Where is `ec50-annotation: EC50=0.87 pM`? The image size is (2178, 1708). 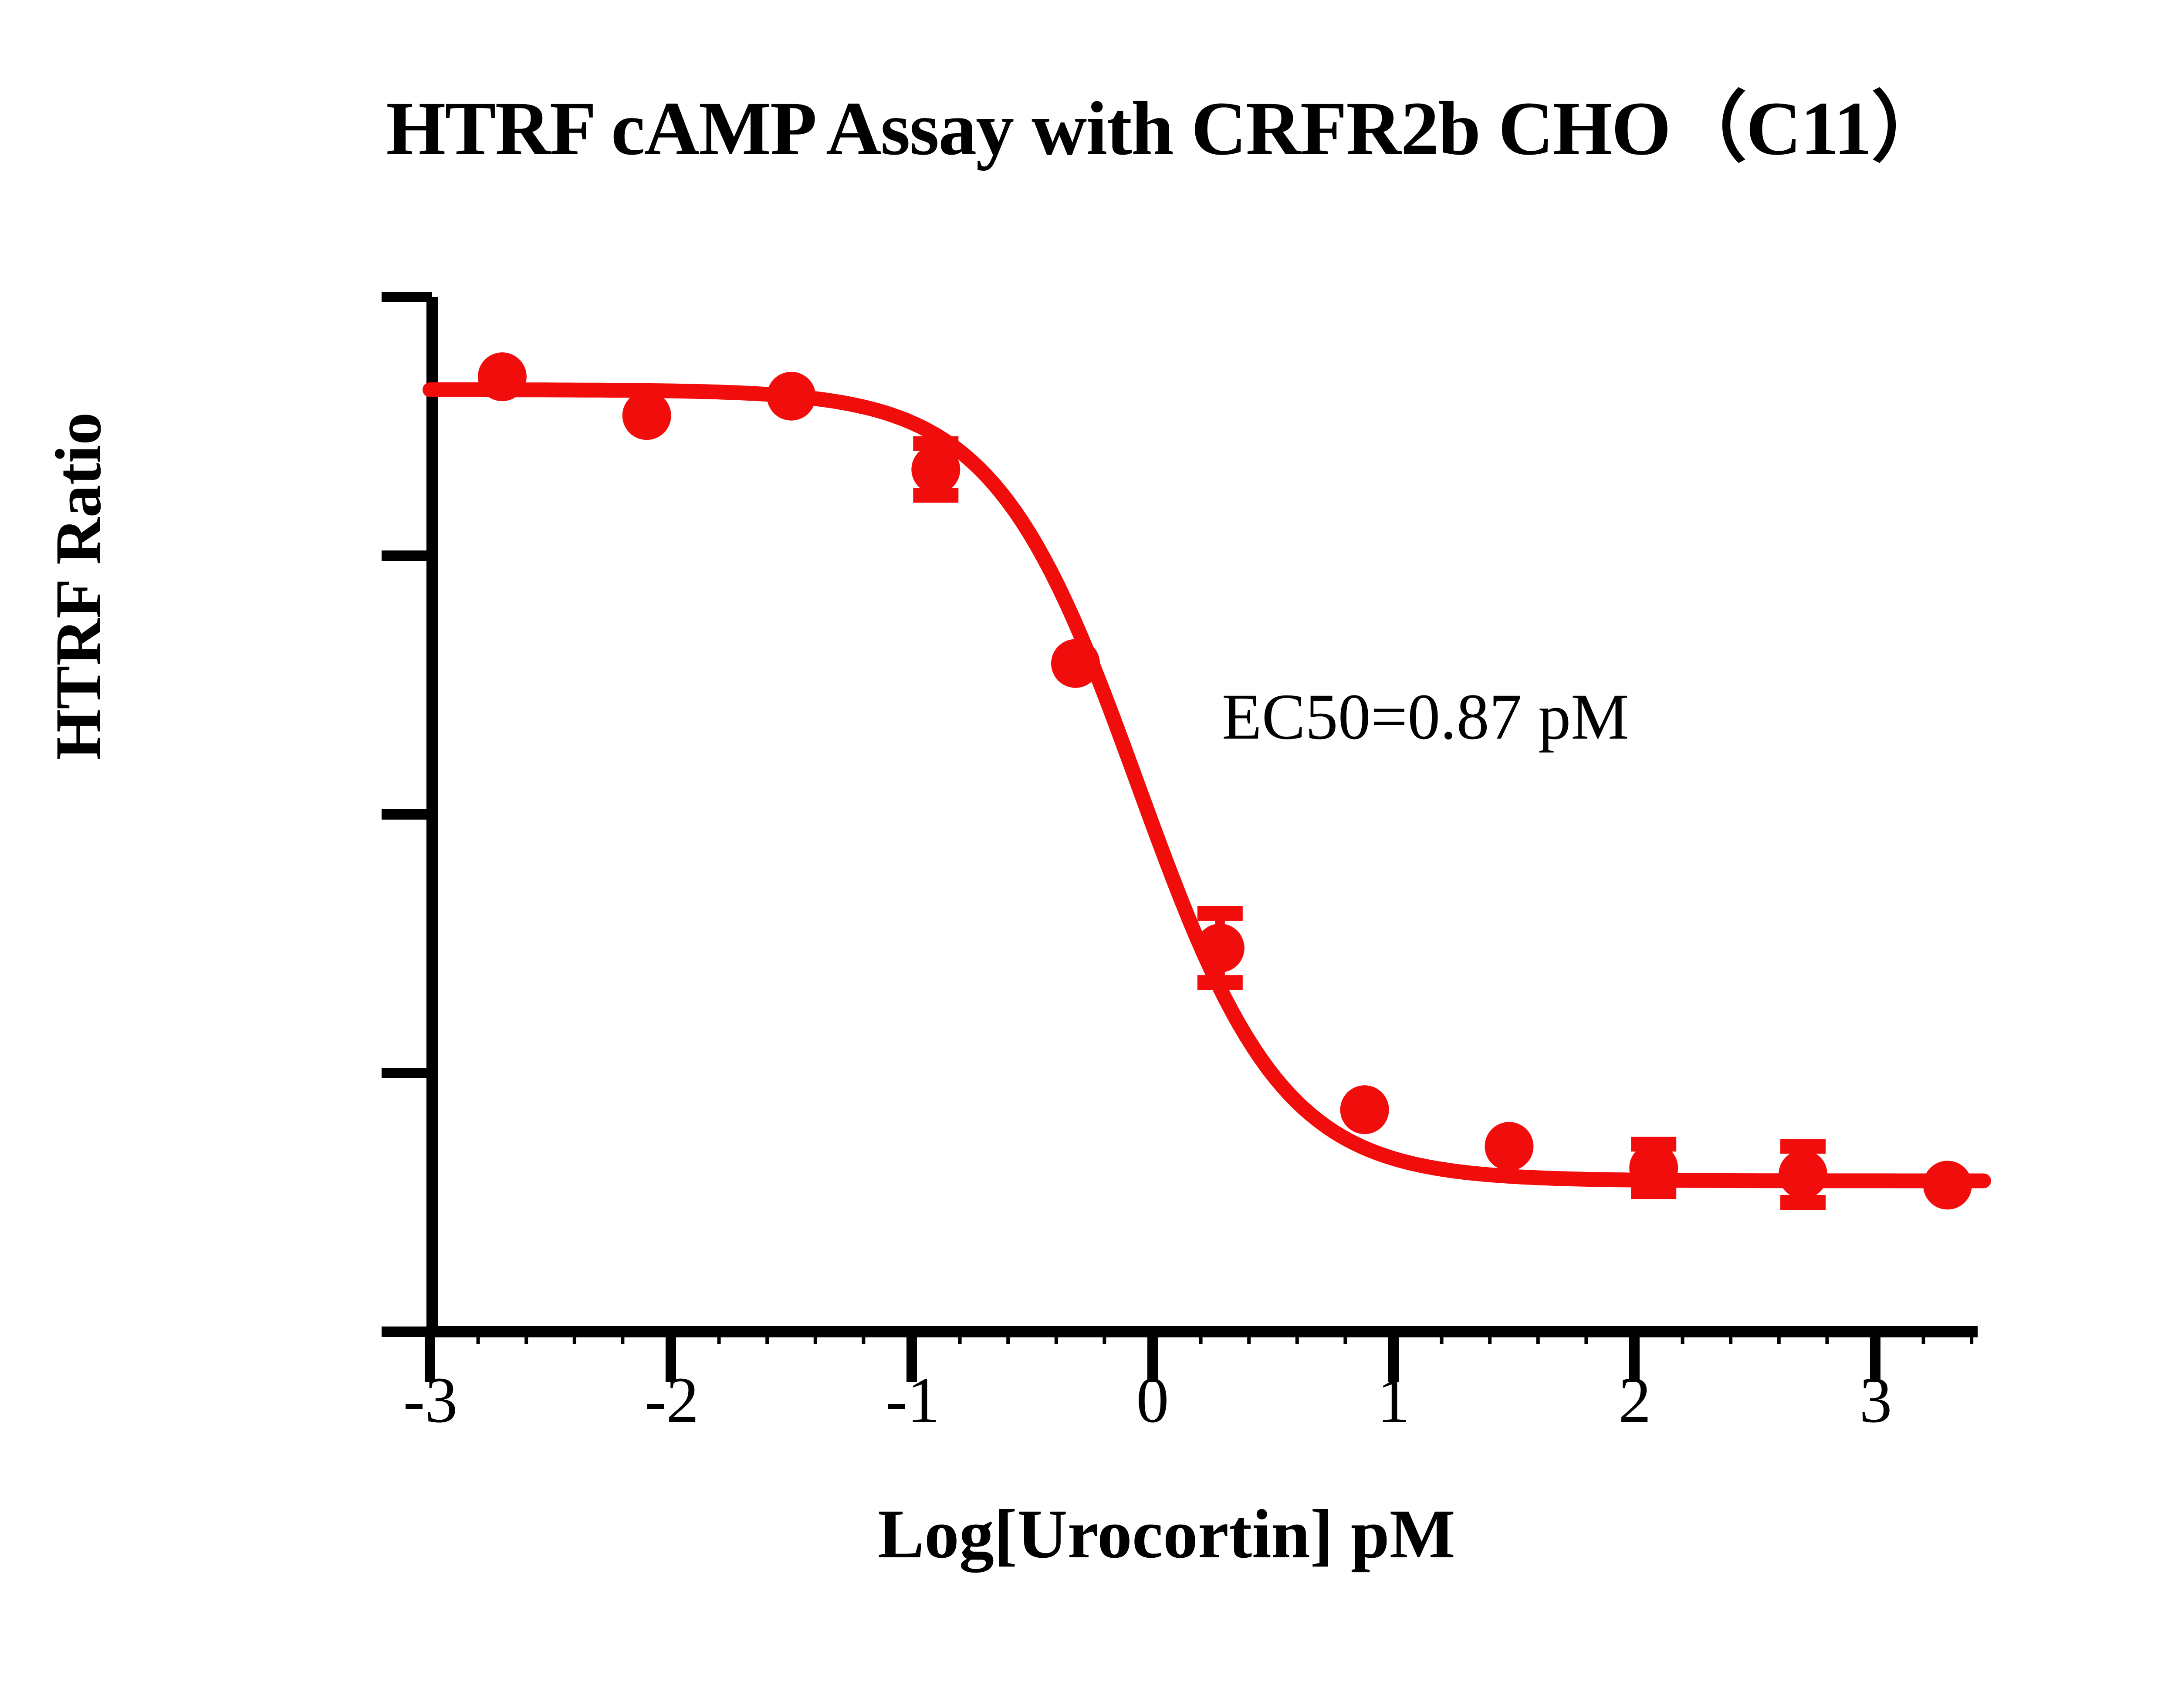 ec50-annotation: EC50=0.87 pM is located at coordinates (1425, 717).